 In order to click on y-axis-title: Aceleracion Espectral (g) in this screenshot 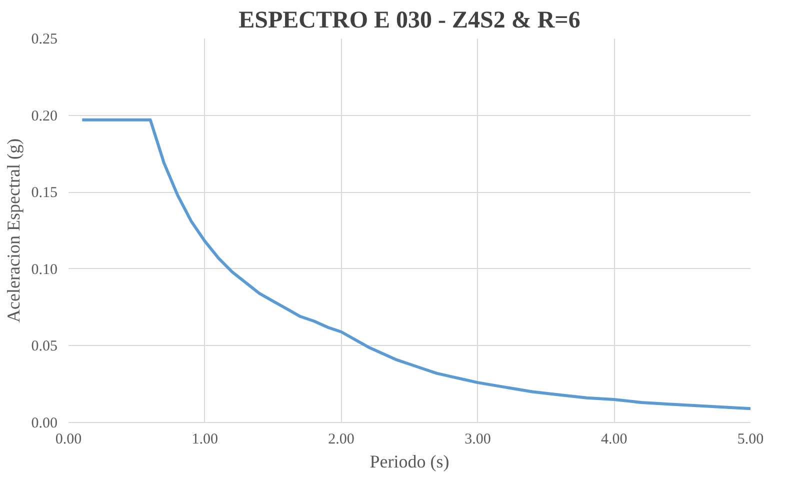, I will do `click(13, 230)`.